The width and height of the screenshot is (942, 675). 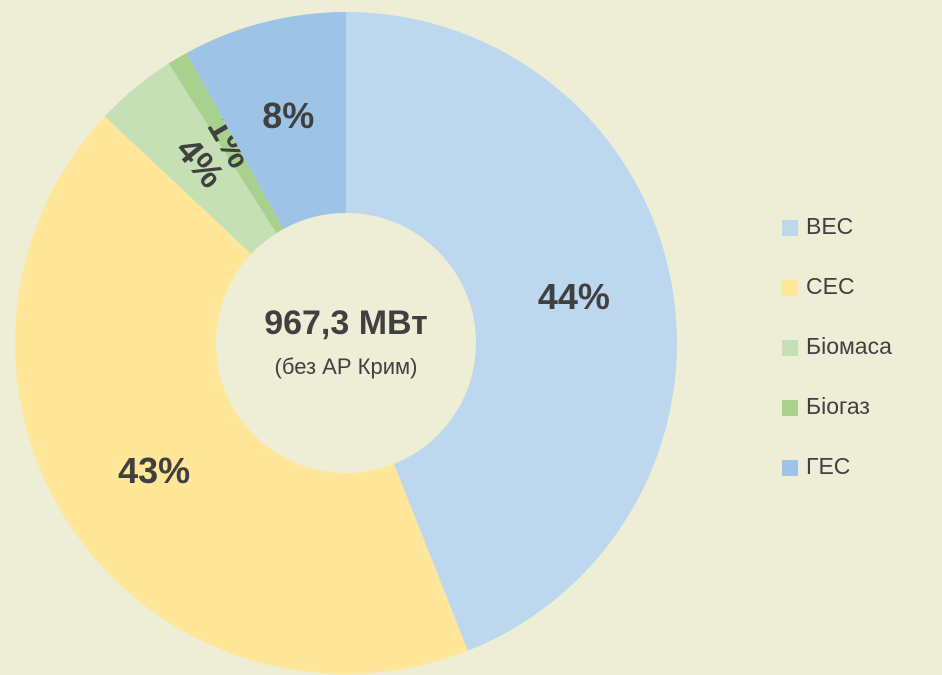 I want to click on data-label: 8%, so click(x=288, y=115).